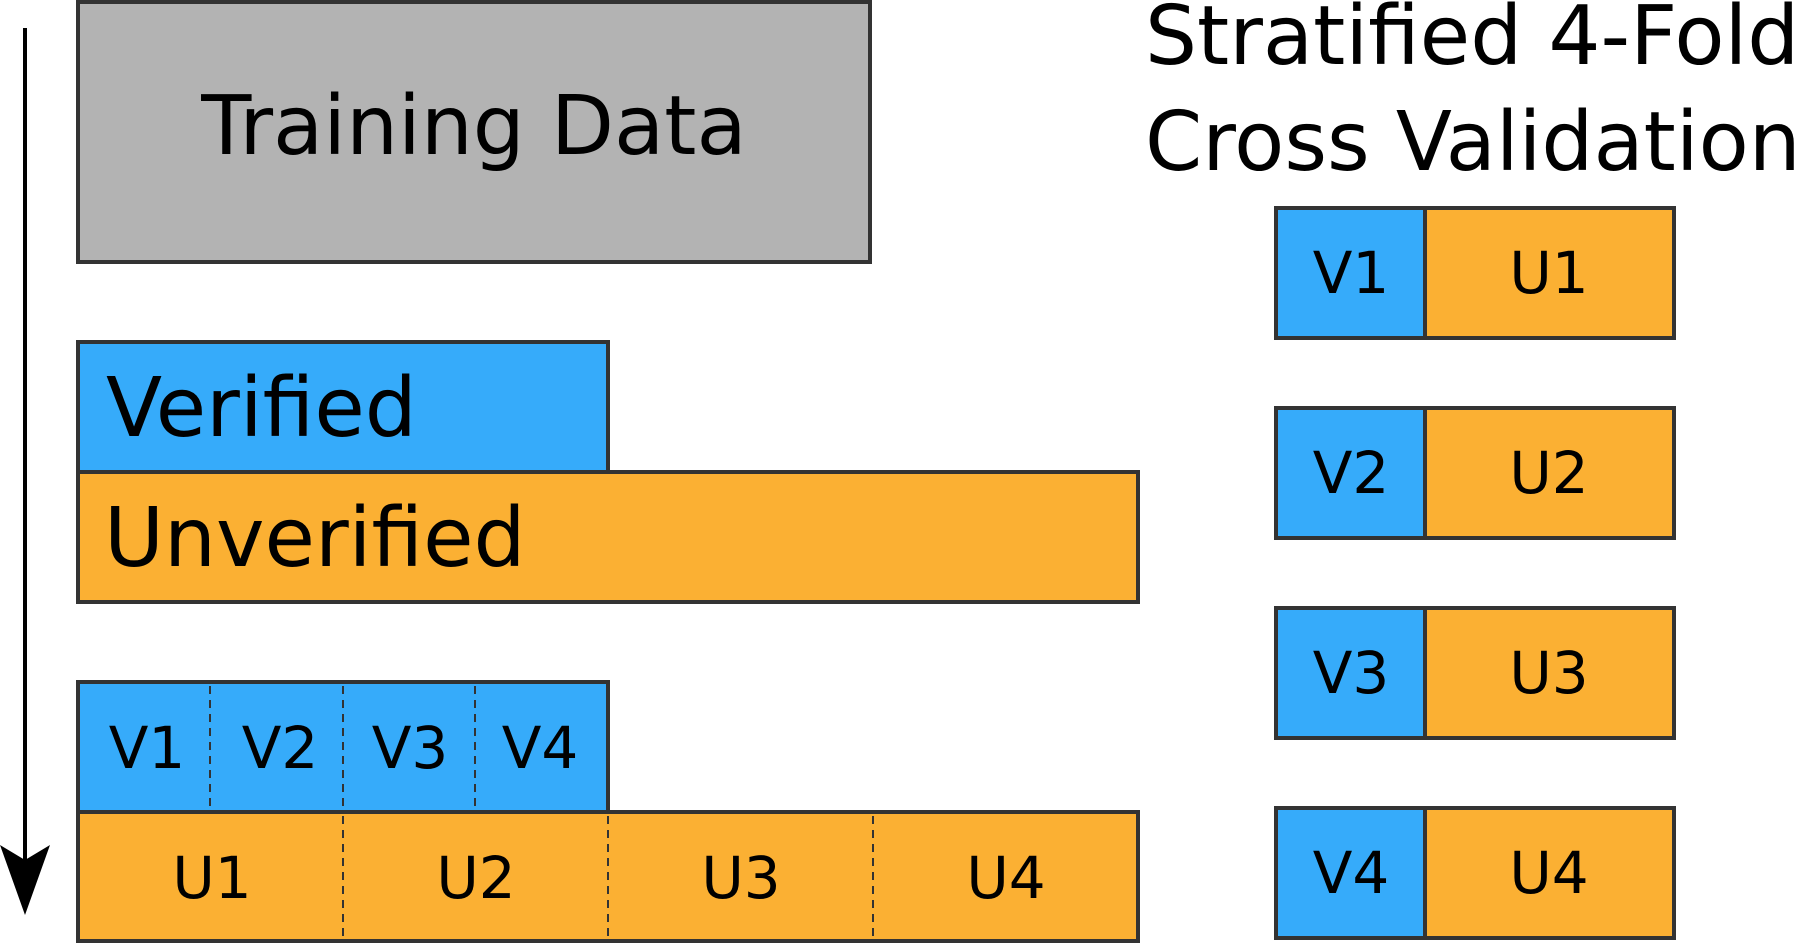 This screenshot has height=943, width=1801. I want to click on fold-4: V4 U4, so click(1475, 873).